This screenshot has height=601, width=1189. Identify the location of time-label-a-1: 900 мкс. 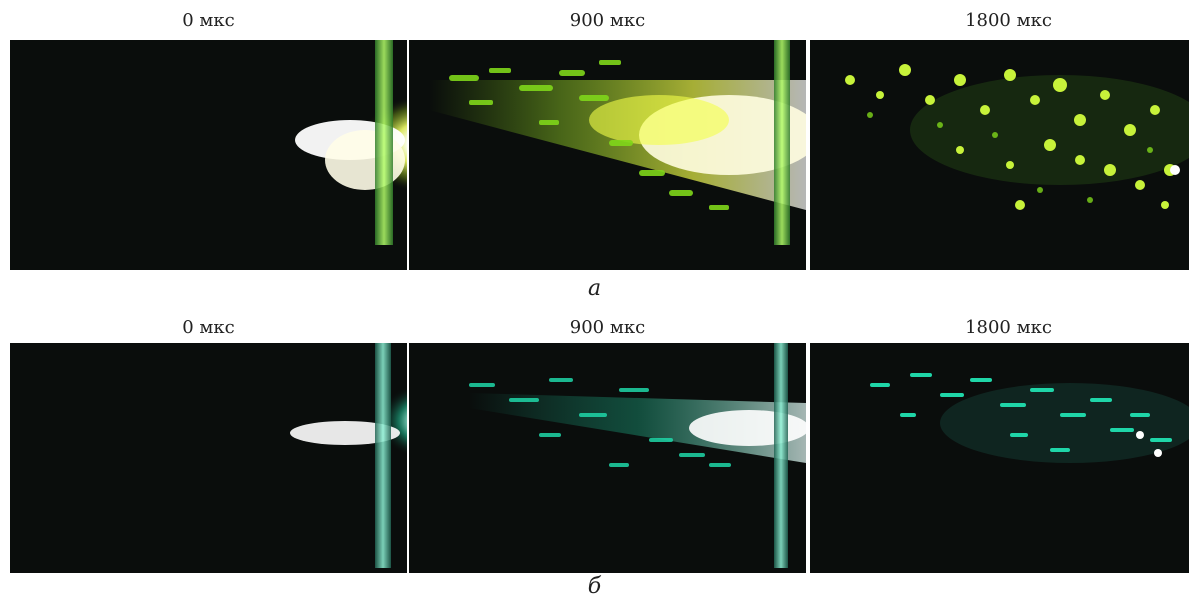
(607, 20).